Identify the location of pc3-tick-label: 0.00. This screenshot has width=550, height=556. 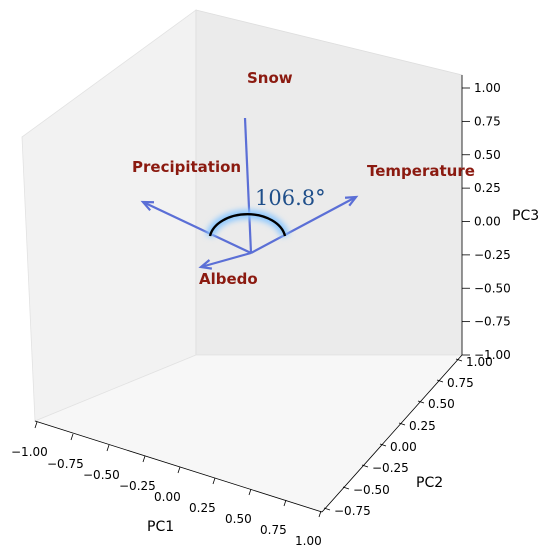
(487, 222).